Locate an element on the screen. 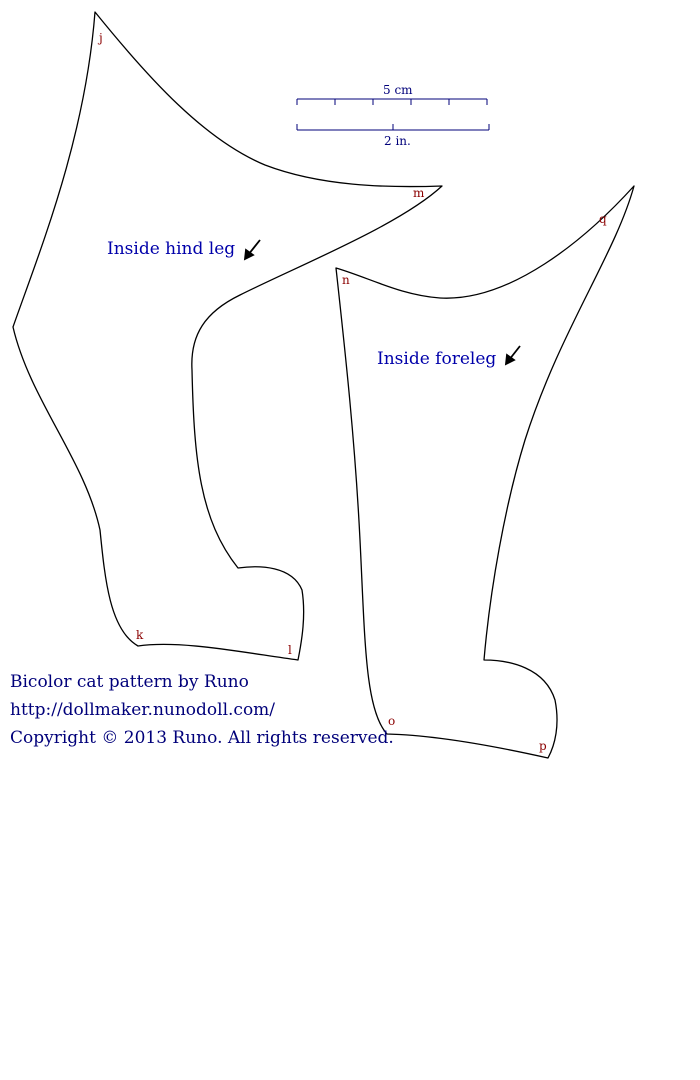  point-j: j is located at coordinates (100, 38).